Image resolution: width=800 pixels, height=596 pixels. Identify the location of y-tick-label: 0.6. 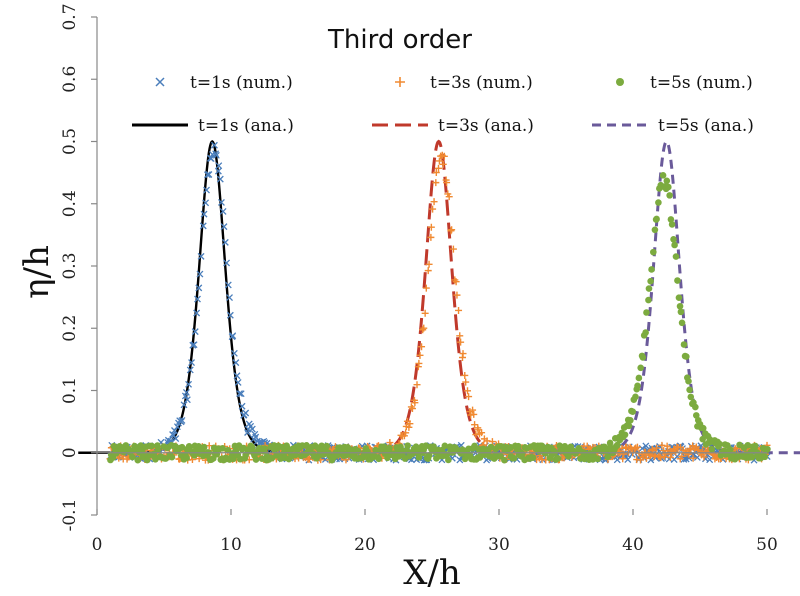
(70, 79).